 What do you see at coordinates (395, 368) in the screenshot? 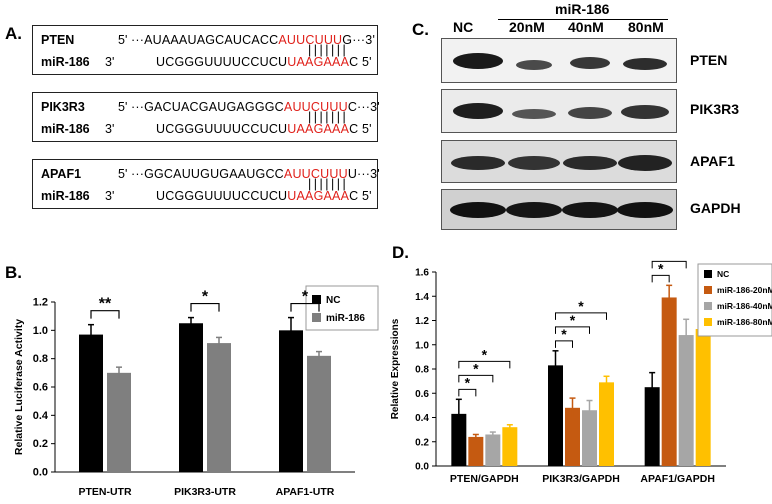
I see `y-axis-label: Relative Expressions` at bounding box center [395, 368].